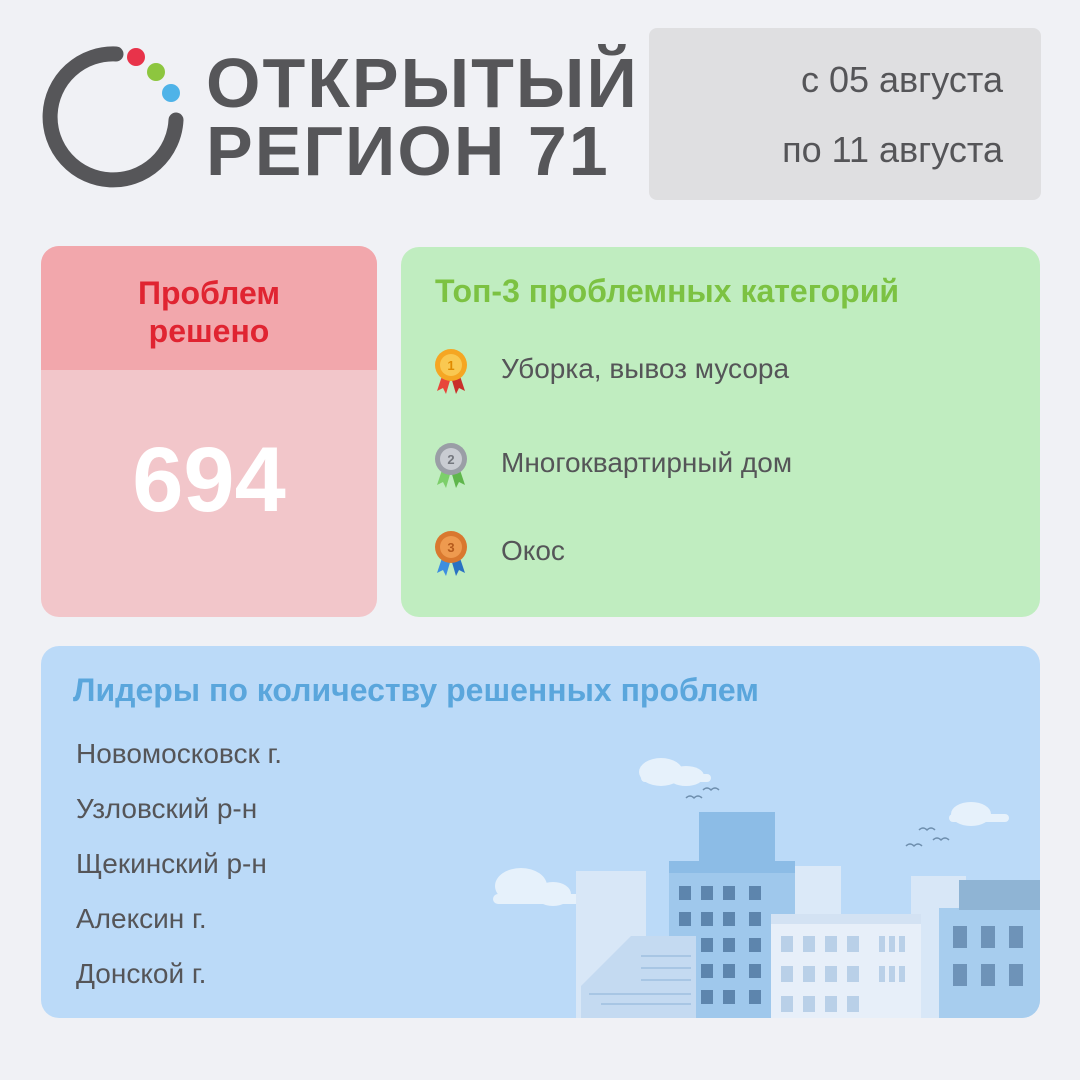 This screenshot has height=1080, width=1080. What do you see at coordinates (141, 918) in the screenshot?
I see `leader-item: Алексин г.` at bounding box center [141, 918].